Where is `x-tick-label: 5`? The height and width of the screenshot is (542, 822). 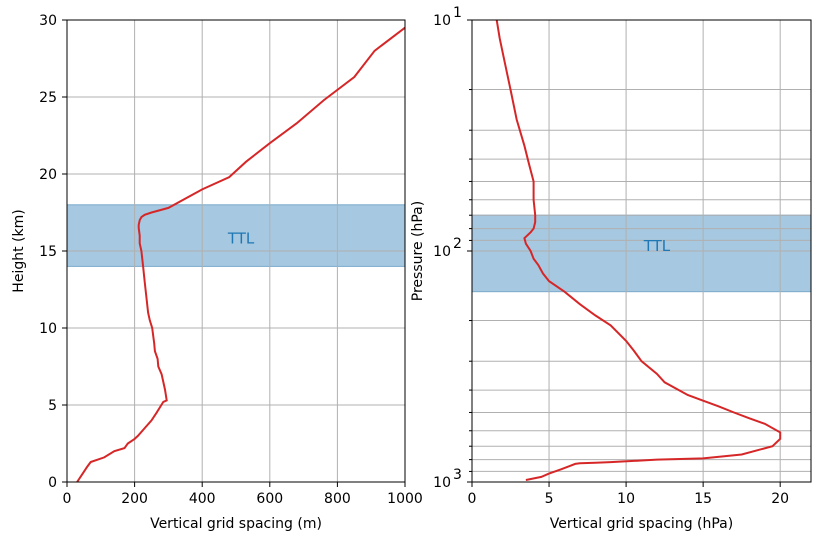
x-tick-label: 5 is located at coordinates (549, 499).